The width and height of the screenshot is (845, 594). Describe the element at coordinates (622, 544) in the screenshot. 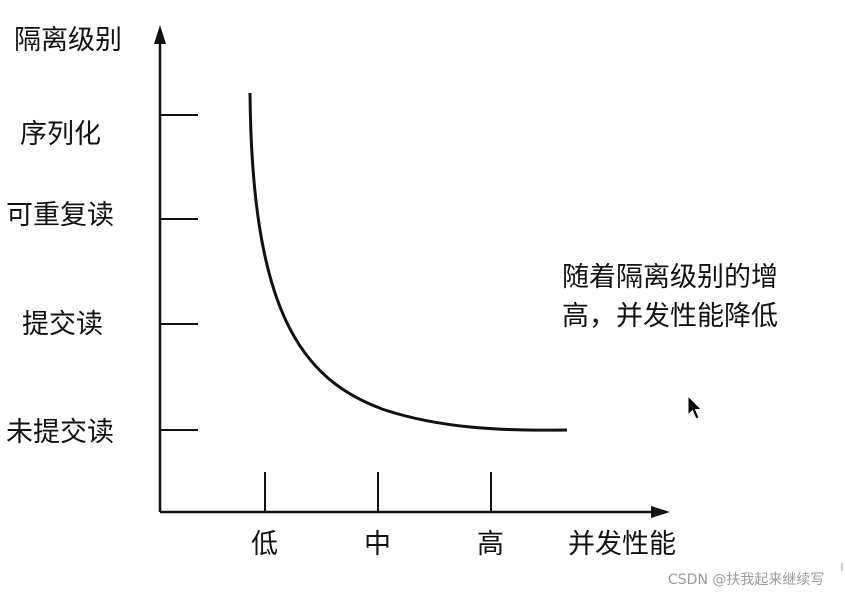

I see `x-axis-title: 并发性能` at that location.